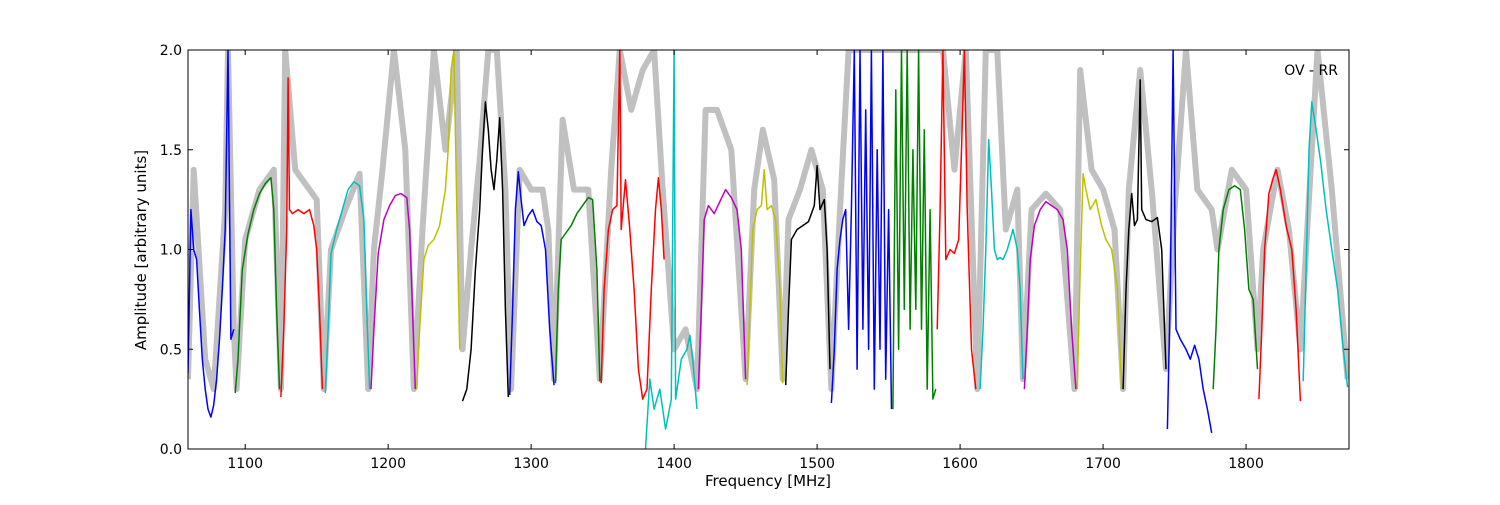 The width and height of the screenshot is (1500, 505). What do you see at coordinates (245, 464) in the screenshot?
I see `x-tick-label: 1100` at bounding box center [245, 464].